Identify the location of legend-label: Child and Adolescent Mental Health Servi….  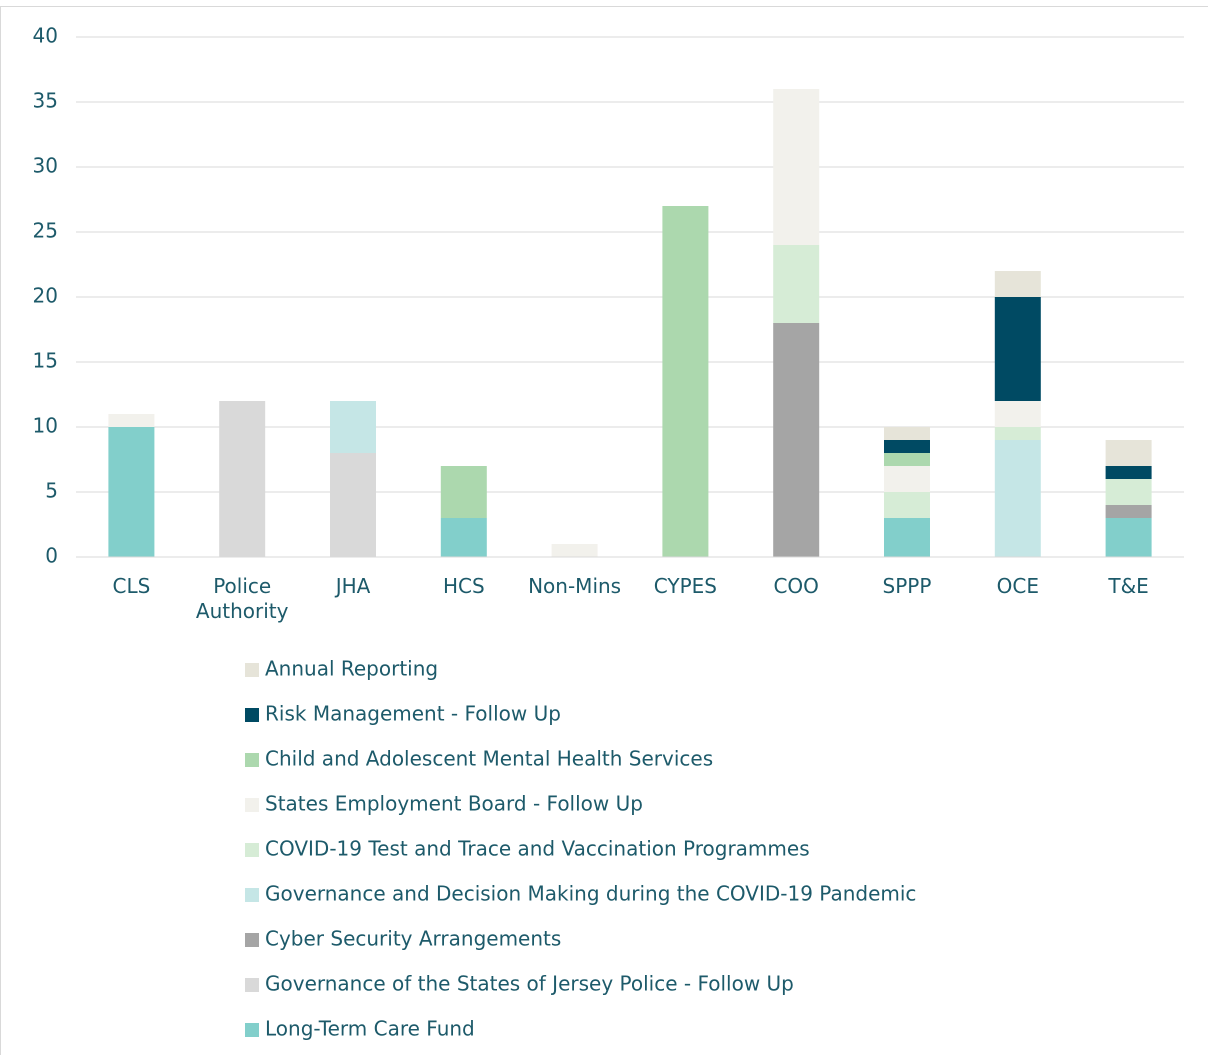
(489, 759).